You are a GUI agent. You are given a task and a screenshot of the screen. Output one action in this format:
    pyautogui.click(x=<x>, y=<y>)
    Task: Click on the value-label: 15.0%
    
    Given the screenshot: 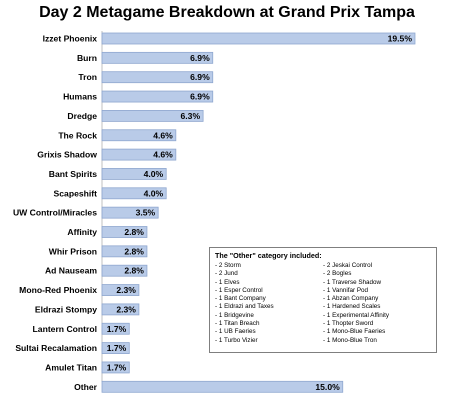 What is the action you would take?
    pyautogui.click(x=327, y=387)
    